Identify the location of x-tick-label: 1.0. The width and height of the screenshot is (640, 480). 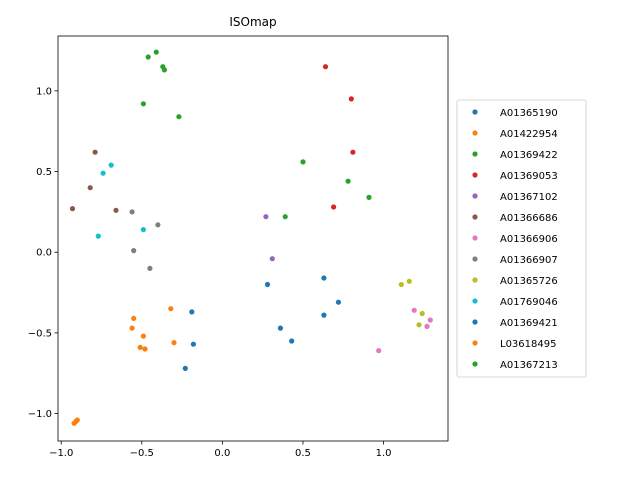
(384, 453).